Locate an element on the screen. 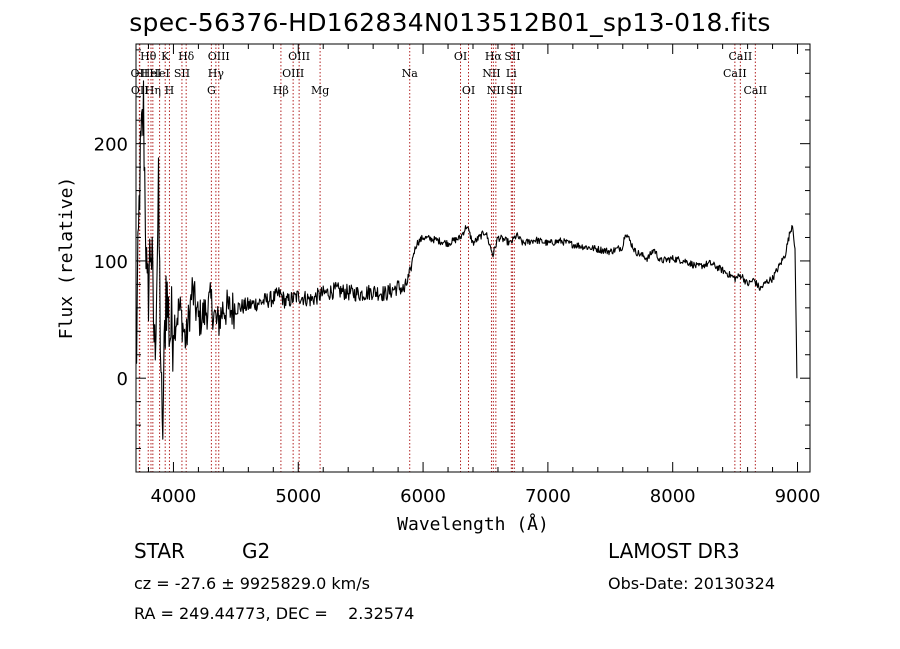  x-tick-label: 5000 is located at coordinates (298, 496).